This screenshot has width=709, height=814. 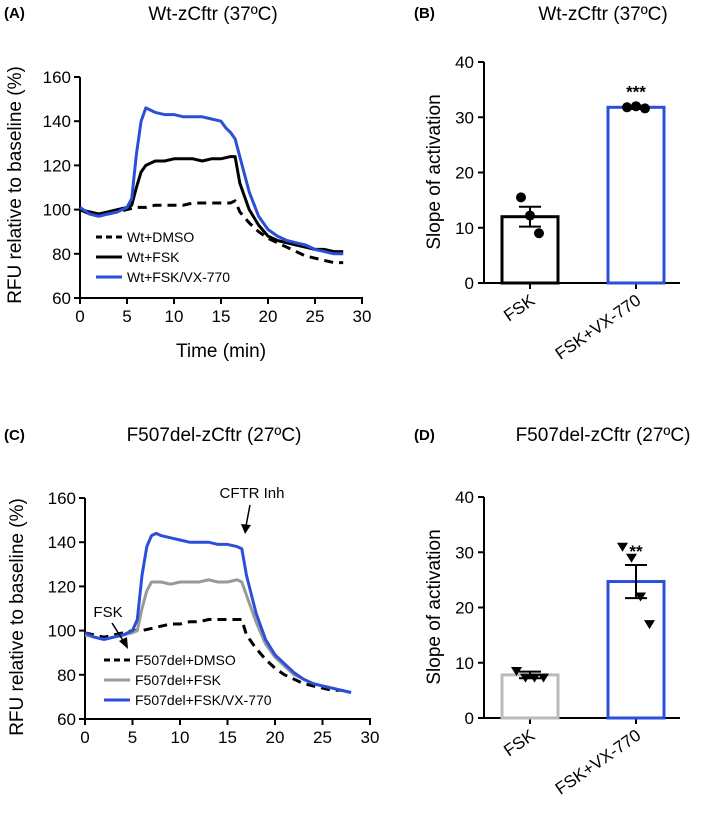 I want to click on panel-b-x-tick-label: FSK+VX-770, so click(x=598, y=327).